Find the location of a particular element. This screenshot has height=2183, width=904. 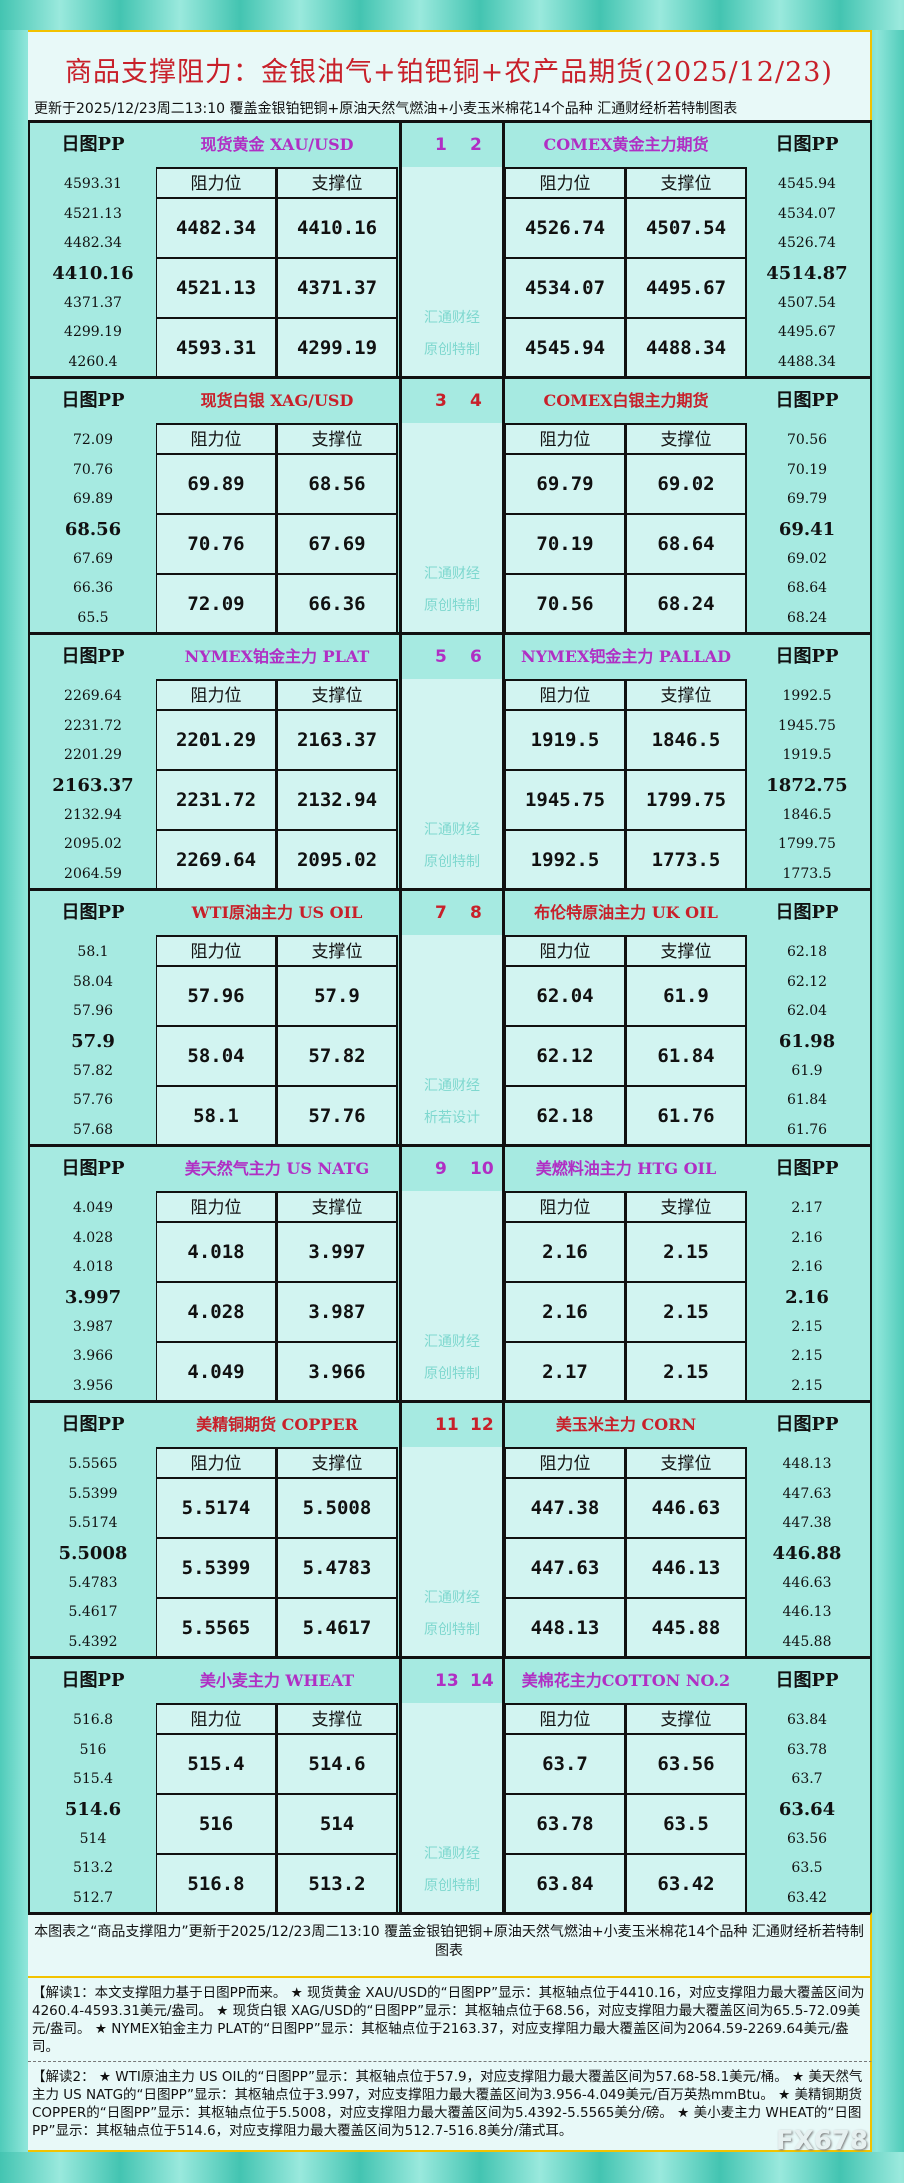

resistance-value: 4.049 is located at coordinates (216, 1373).